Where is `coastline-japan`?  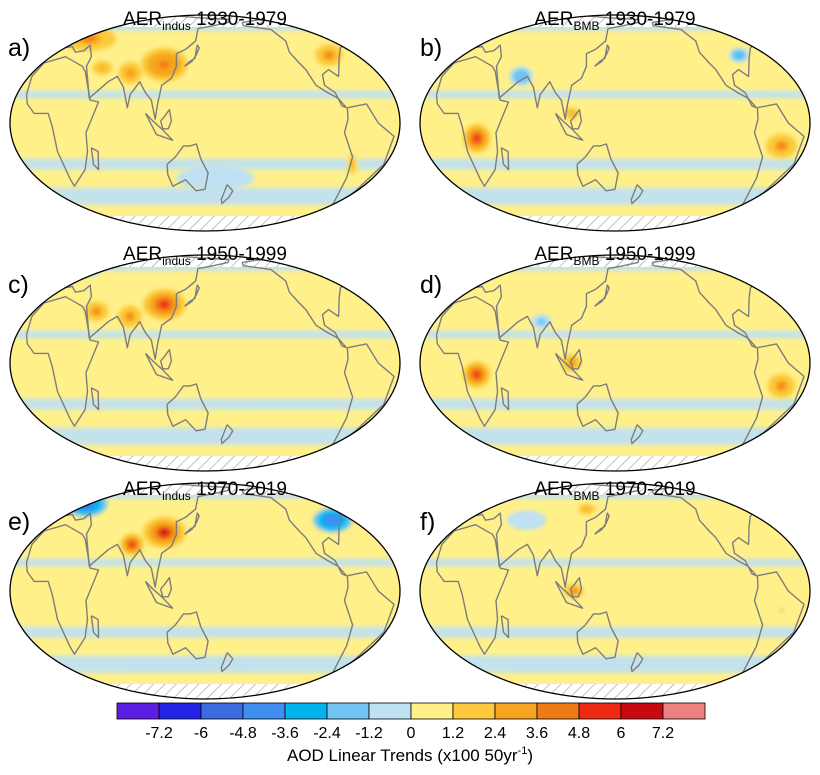
coastline-japan is located at coordinates (602, 523).